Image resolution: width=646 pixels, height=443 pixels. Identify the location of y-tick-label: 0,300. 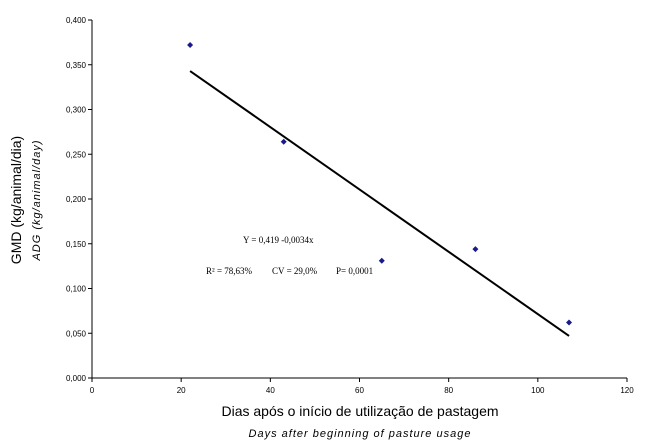
(76, 110).